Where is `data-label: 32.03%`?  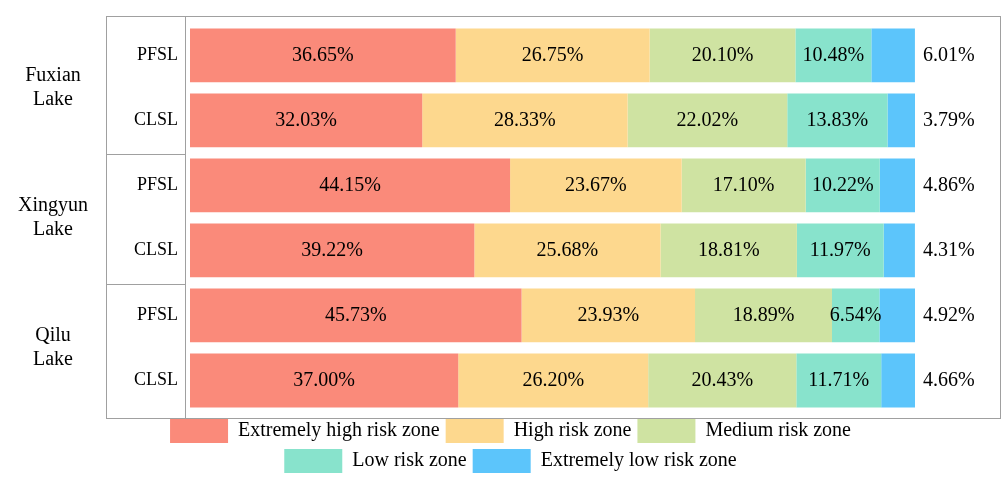
data-label: 32.03% is located at coordinates (306, 118).